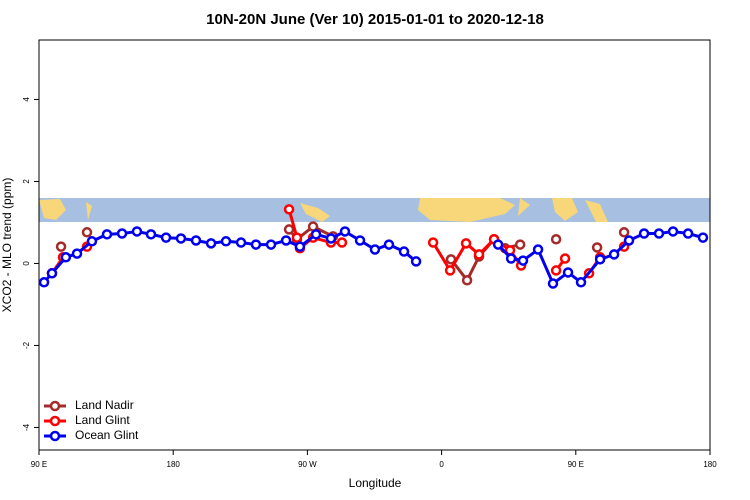  What do you see at coordinates (104, 405) in the screenshot?
I see `legend-label: Land Nadir` at bounding box center [104, 405].